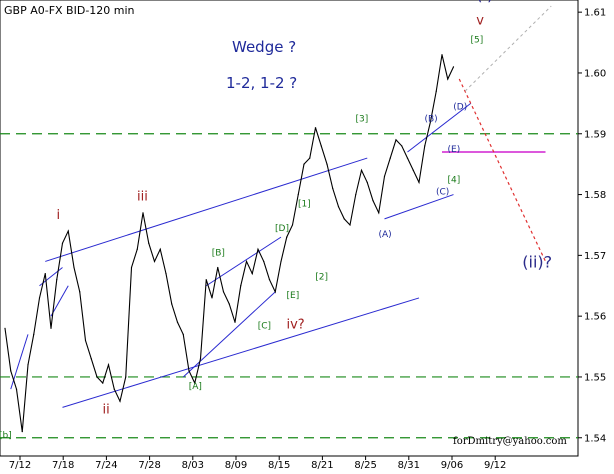  I want to click on green-wave-label-4: [D], so click(282, 229).